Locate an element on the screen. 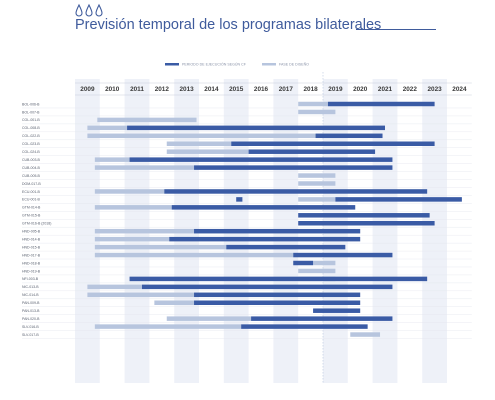 The image size is (495, 400). row-label: COL-001-B is located at coordinates (31, 120).